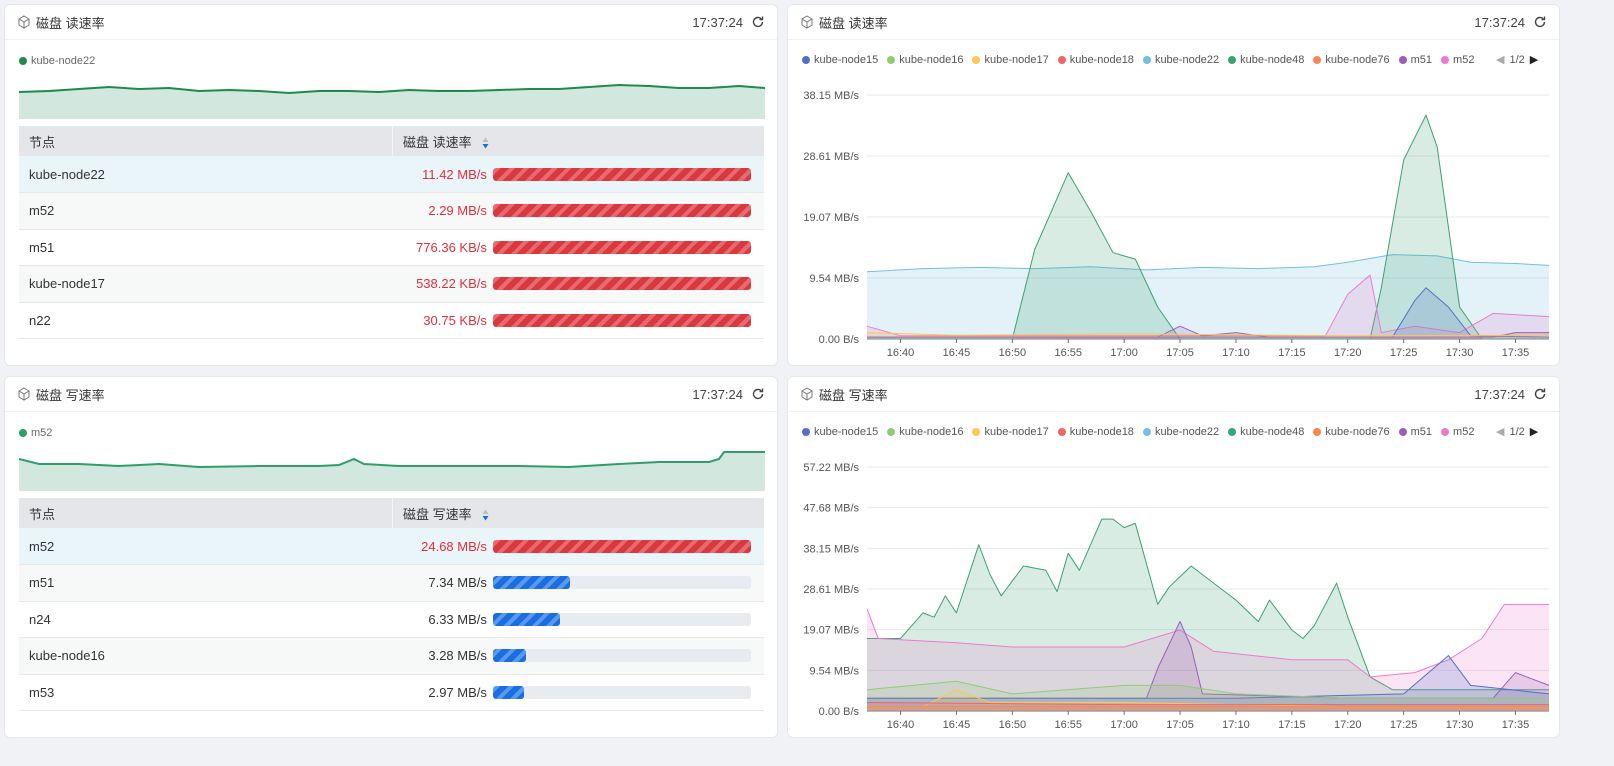 The height and width of the screenshot is (766, 1614). I want to click on table-row: n22 30.75 KB/s, so click(391, 320).